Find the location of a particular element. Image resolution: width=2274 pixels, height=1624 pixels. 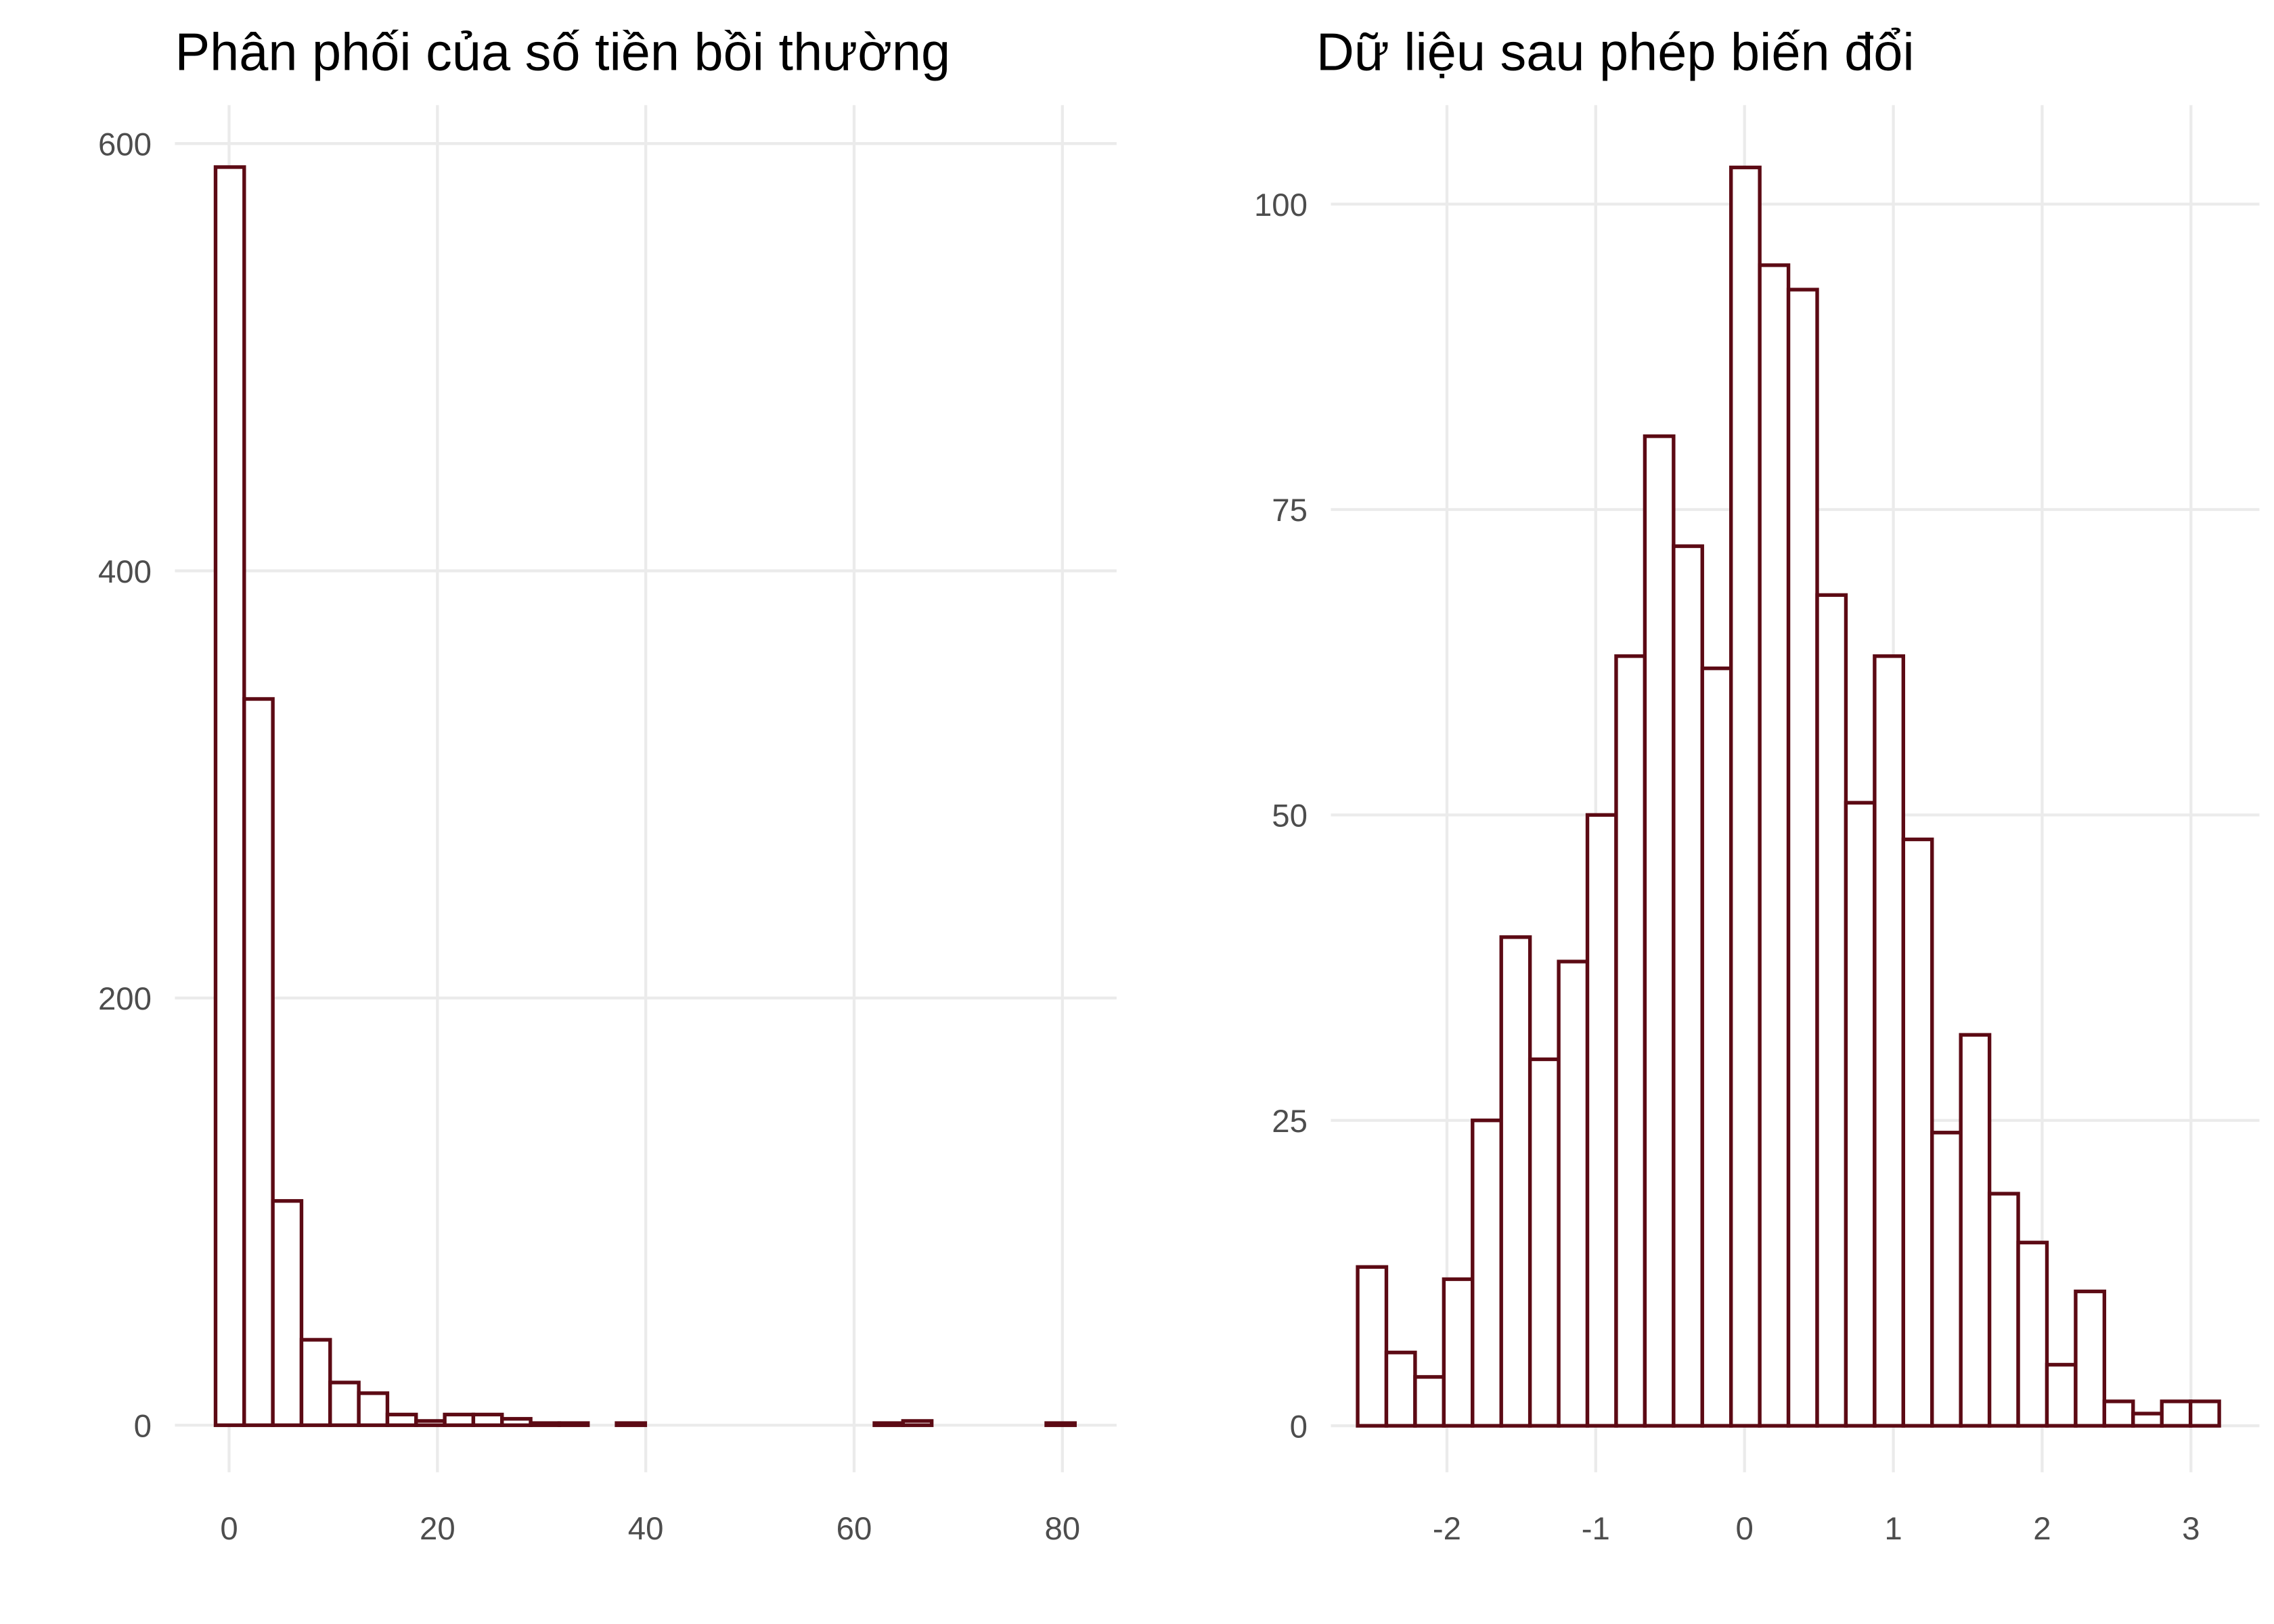

x-tick-label: 3 is located at coordinates (2191, 1529).